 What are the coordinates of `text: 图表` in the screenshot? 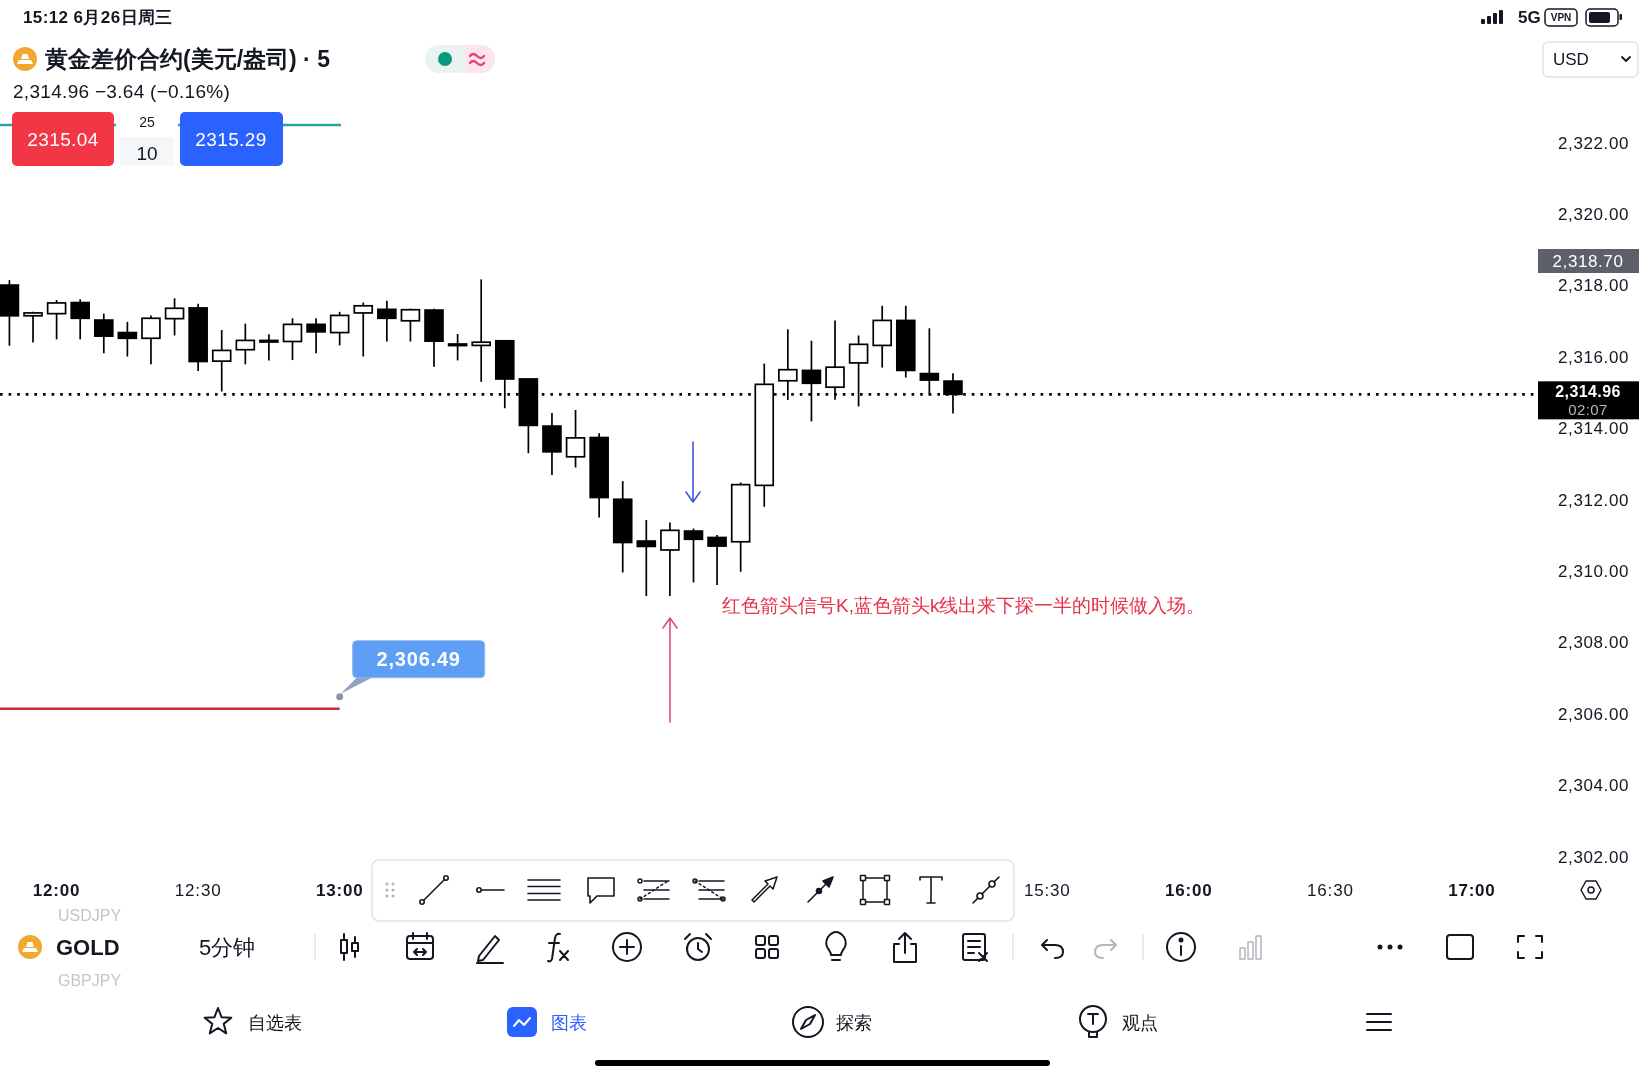 It's located at (569, 1023).